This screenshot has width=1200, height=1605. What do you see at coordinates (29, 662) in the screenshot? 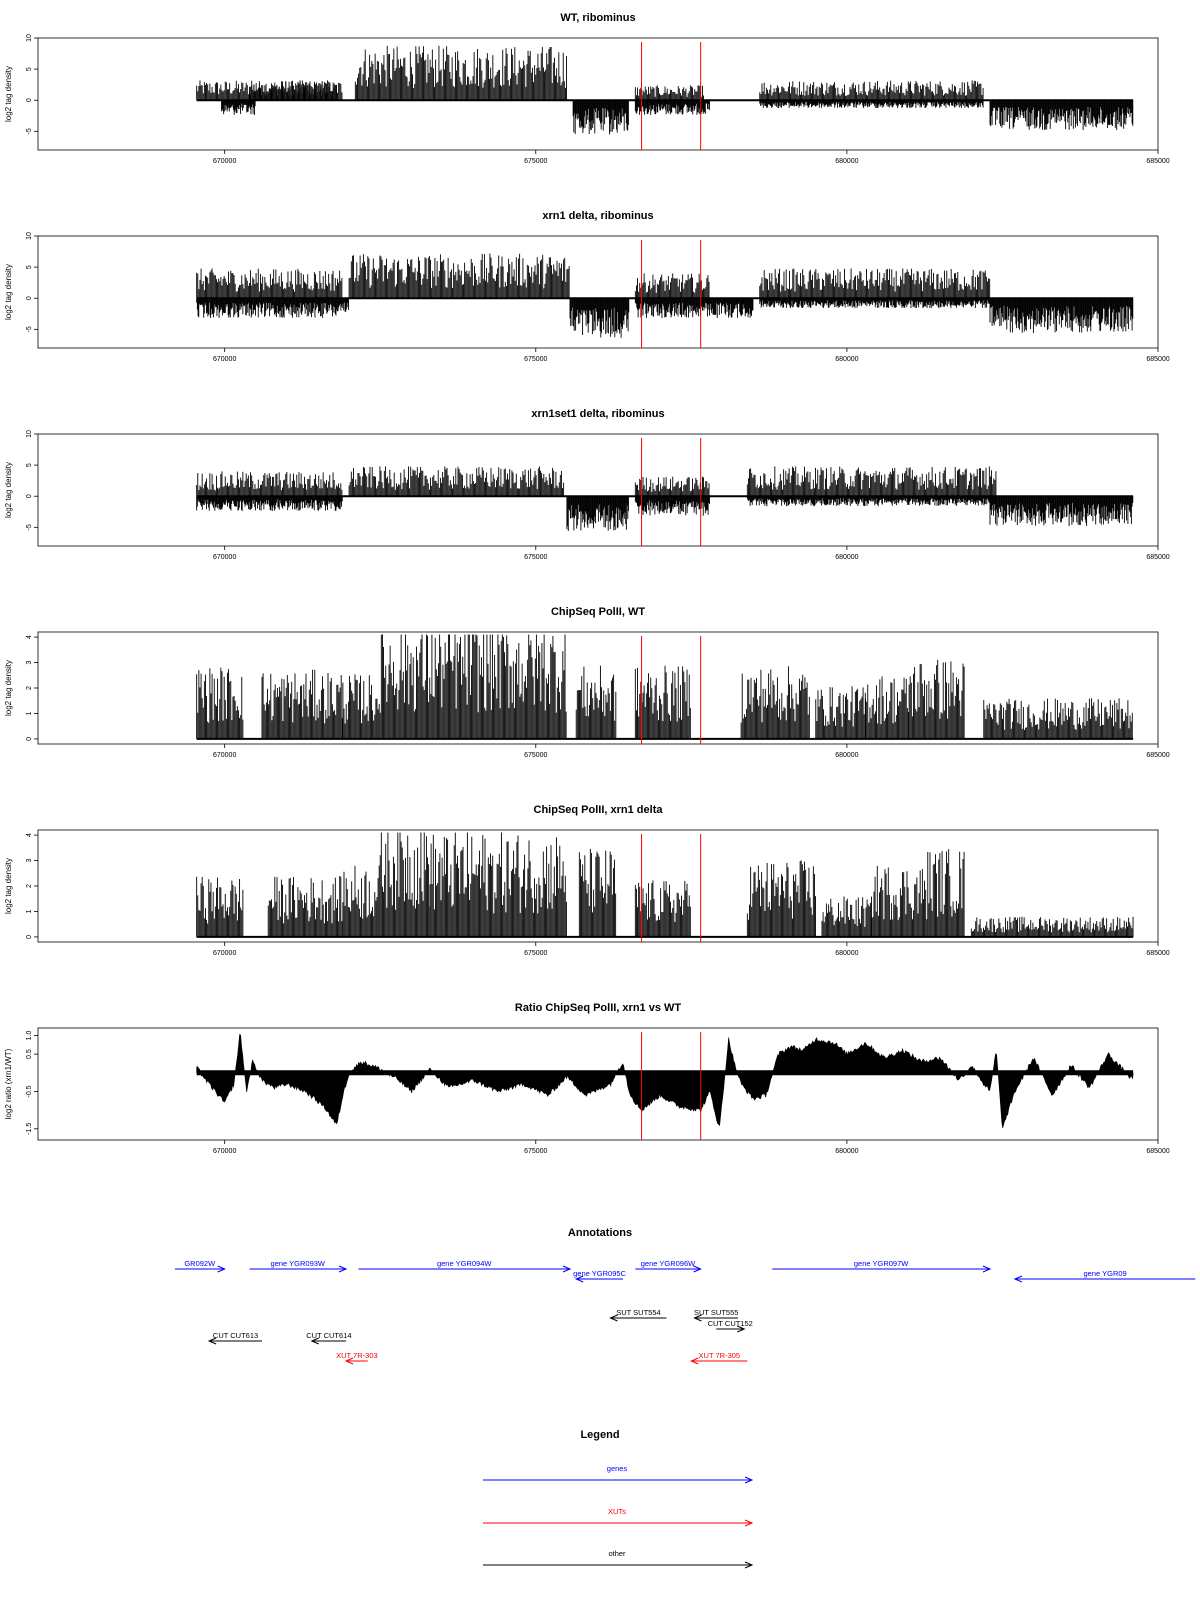
I see `y-tick-label: 3` at bounding box center [29, 662].